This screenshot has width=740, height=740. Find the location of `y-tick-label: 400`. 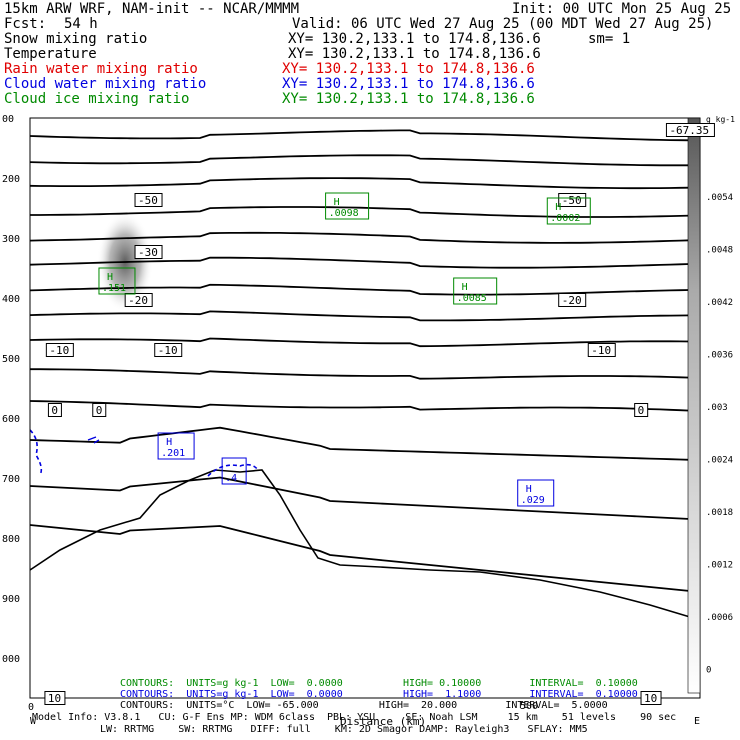

y-tick-label: 400 is located at coordinates (11, 299).